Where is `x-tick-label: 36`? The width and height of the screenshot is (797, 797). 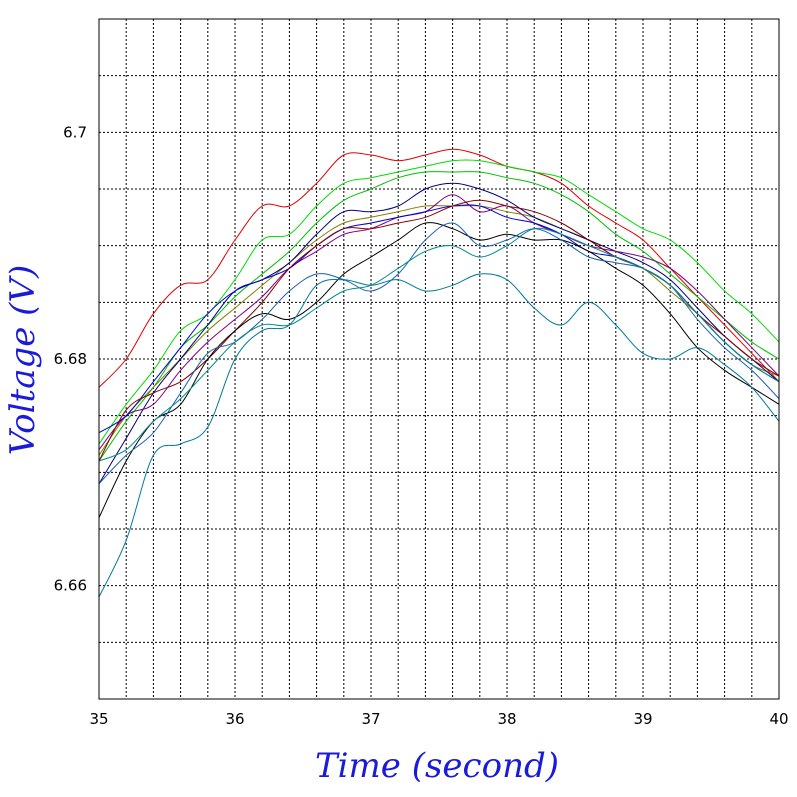
x-tick-label: 36 is located at coordinates (234, 719).